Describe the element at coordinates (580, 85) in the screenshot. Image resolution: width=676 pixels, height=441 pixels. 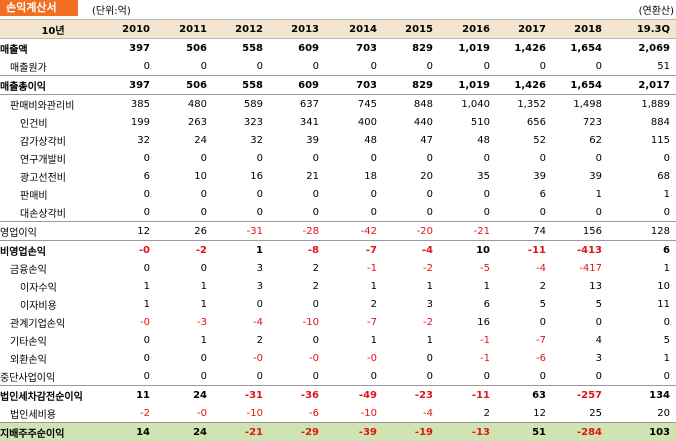
I see `value-cell: 1,654` at that location.